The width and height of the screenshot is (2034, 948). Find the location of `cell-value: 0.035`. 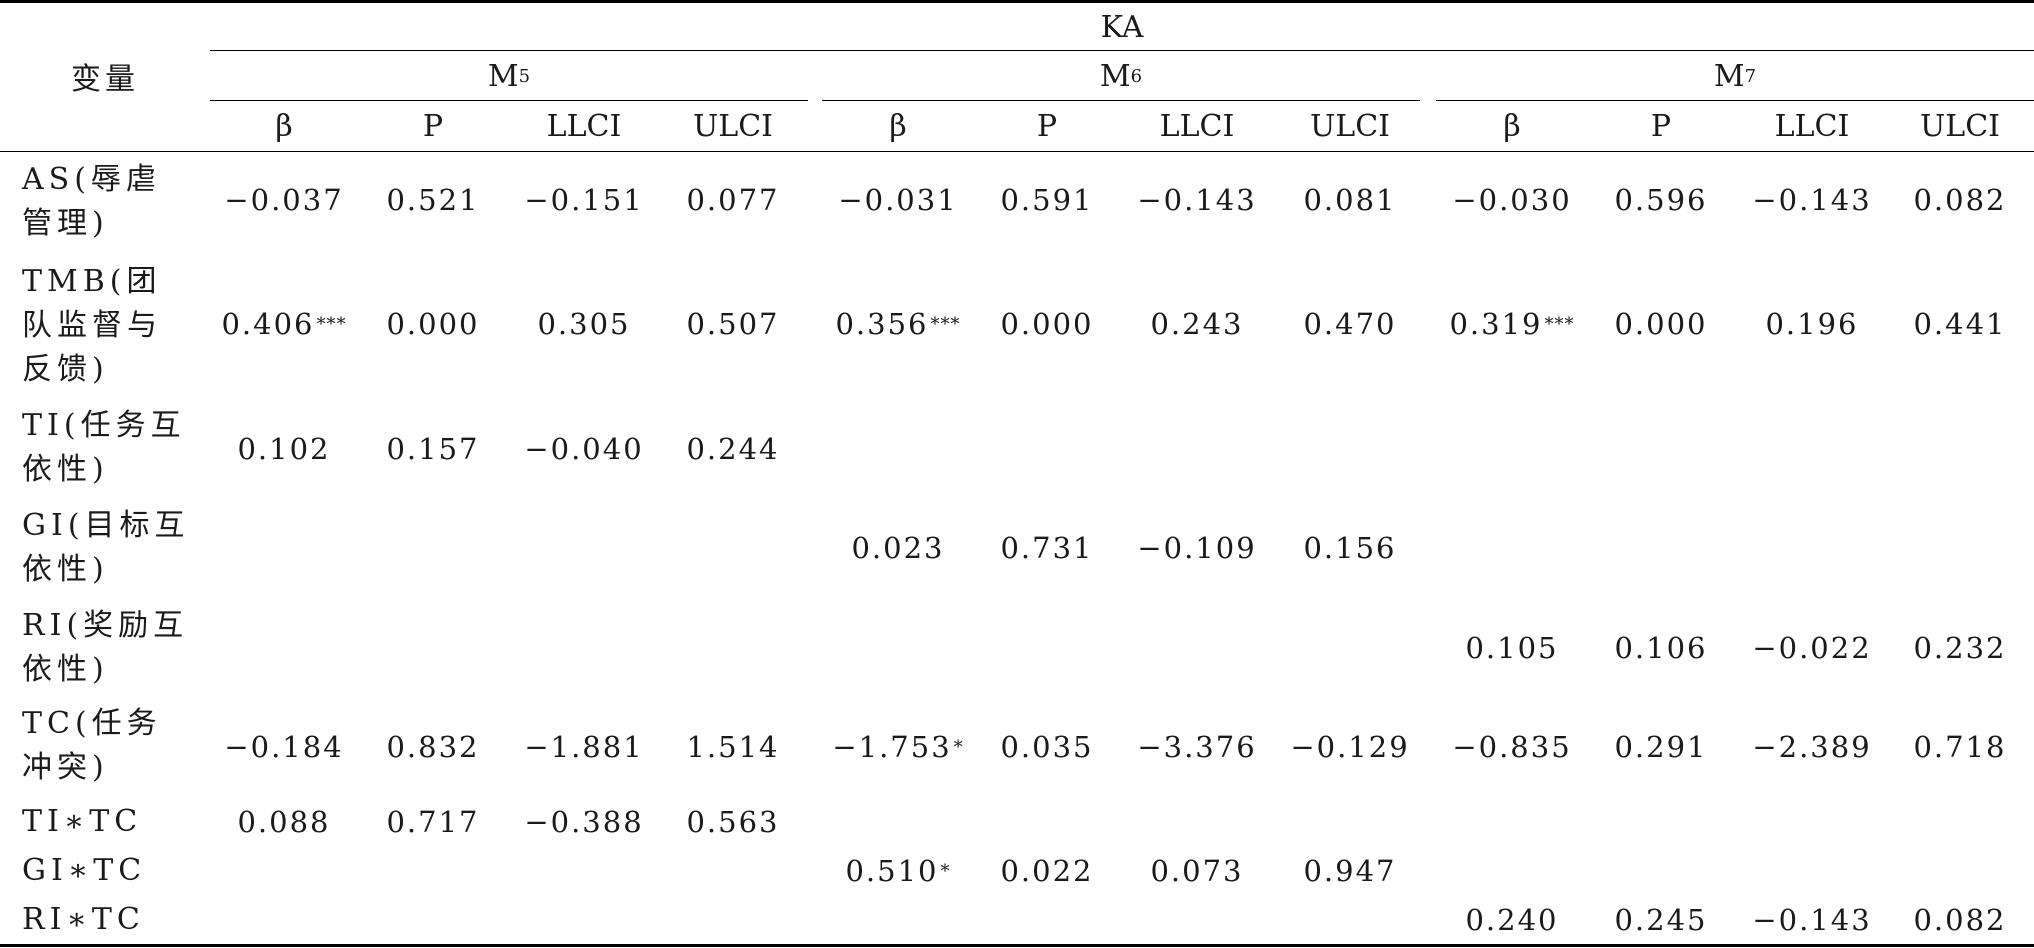

cell-value: 0.035 is located at coordinates (1047, 747).